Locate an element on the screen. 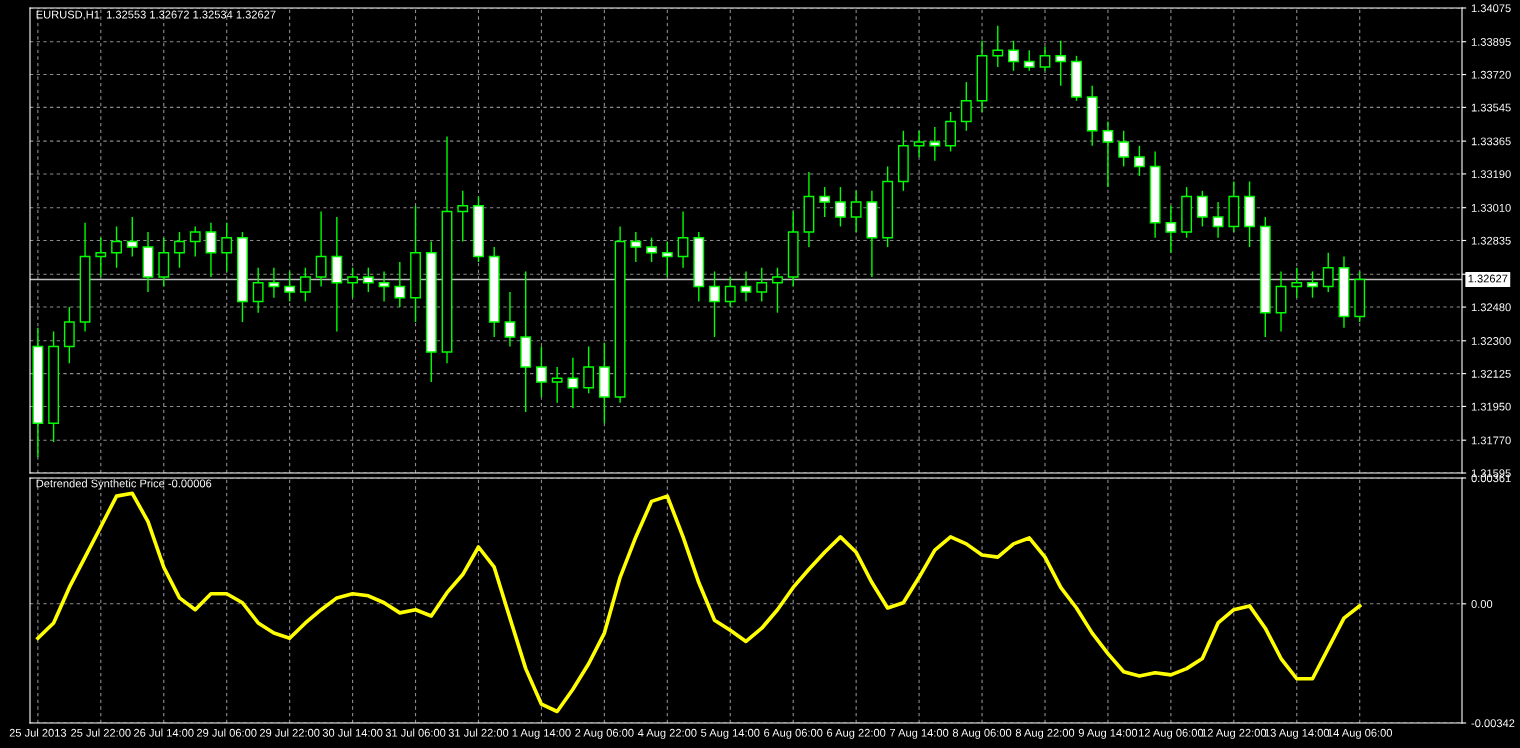 The image size is (1520, 748). x-tick-label: 6 Aug 06:00 is located at coordinates (793, 733).